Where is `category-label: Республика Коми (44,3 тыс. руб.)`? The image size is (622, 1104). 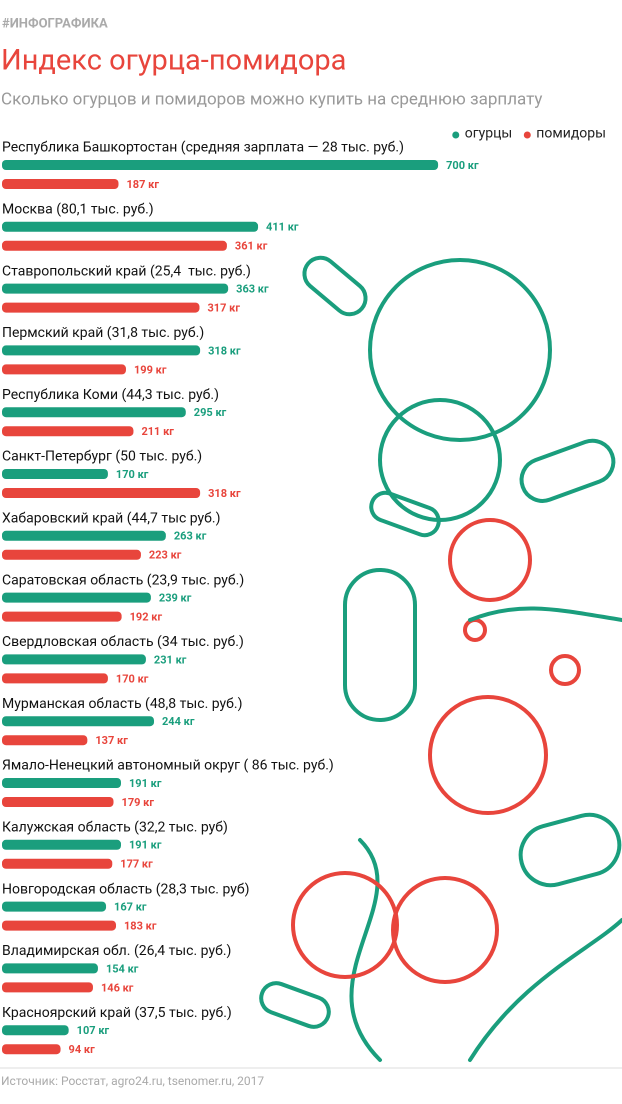
category-label: Республика Коми (44,3 тыс. руб.) is located at coordinates (110, 395).